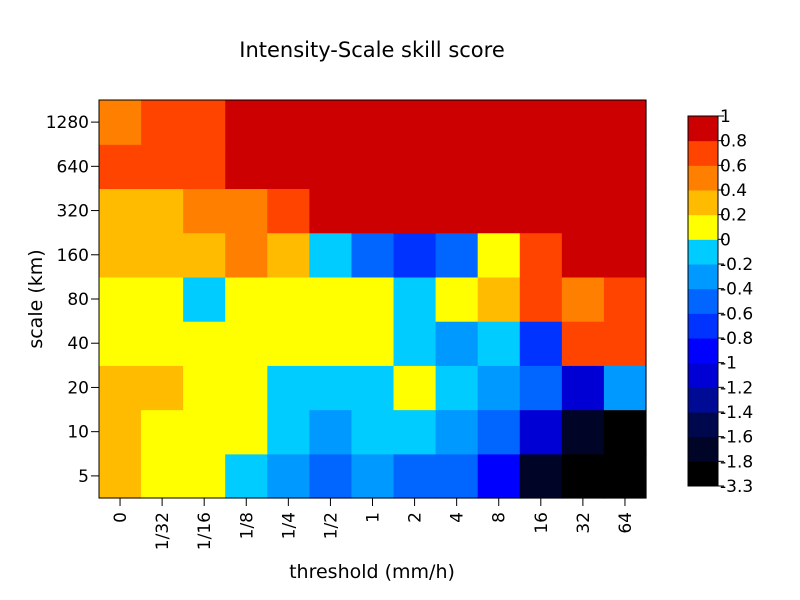 The height and width of the screenshot is (600, 800). What do you see at coordinates (78, 300) in the screenshot?
I see `y-tick-label: 80` at bounding box center [78, 300].